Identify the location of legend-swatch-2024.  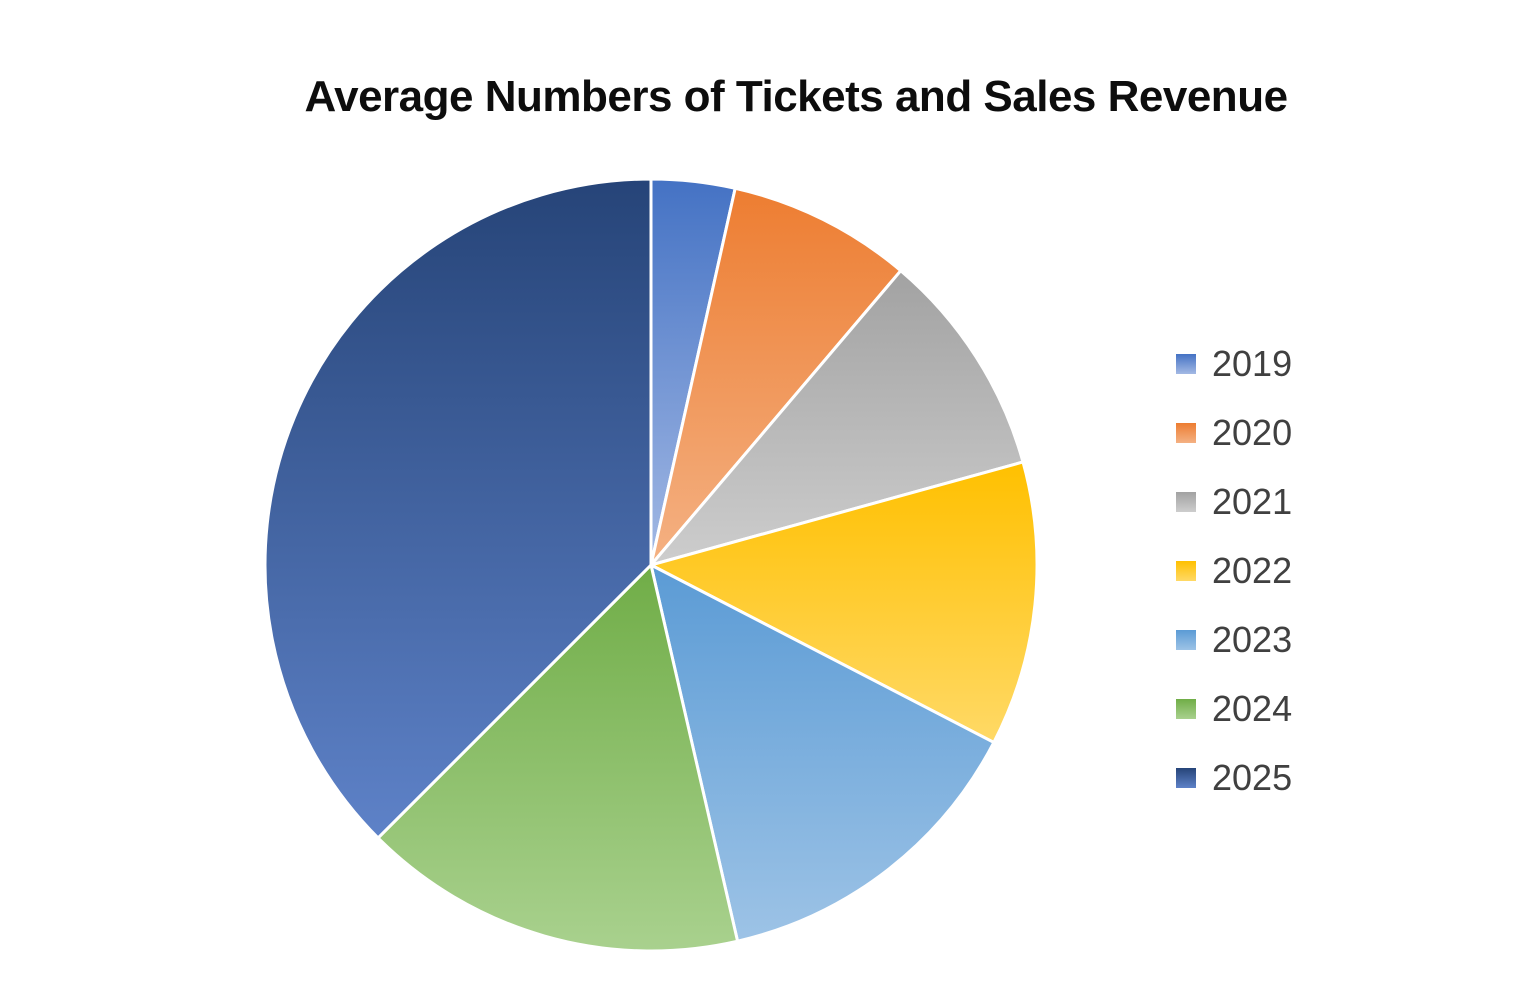
(1186, 708).